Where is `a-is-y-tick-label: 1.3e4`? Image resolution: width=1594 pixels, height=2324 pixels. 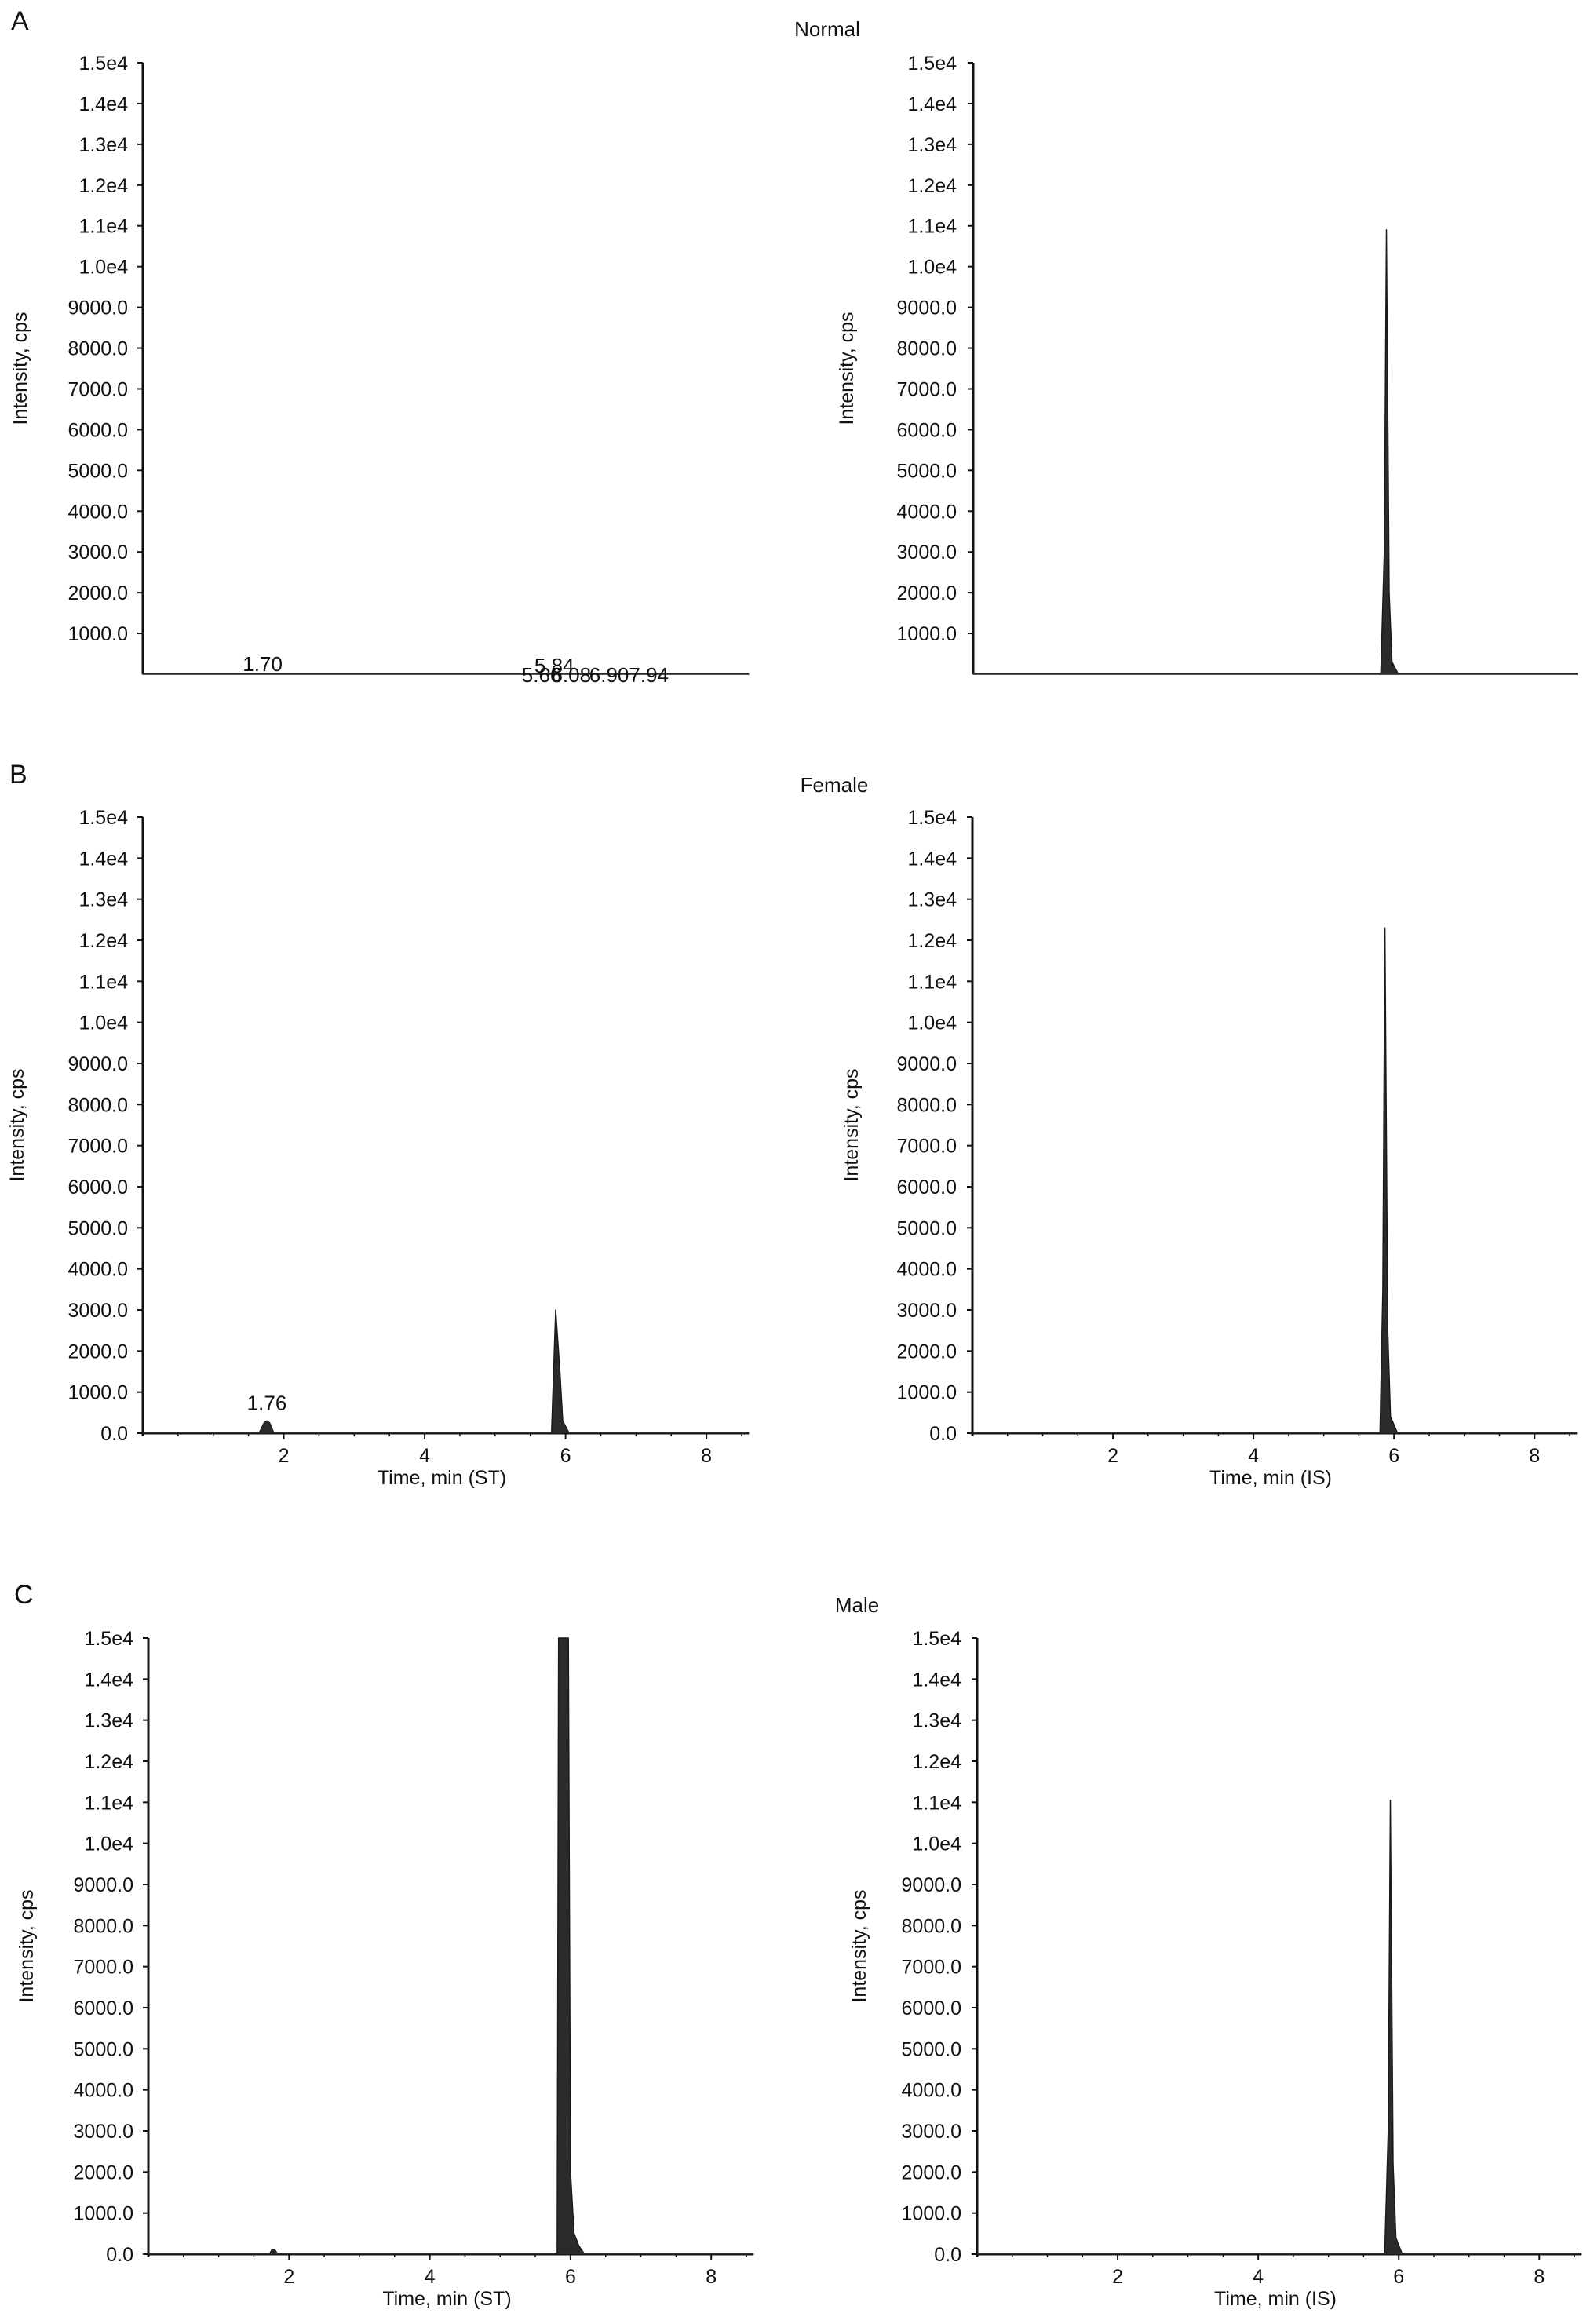
a-is-y-tick-label: 1.3e4 is located at coordinates (932, 145).